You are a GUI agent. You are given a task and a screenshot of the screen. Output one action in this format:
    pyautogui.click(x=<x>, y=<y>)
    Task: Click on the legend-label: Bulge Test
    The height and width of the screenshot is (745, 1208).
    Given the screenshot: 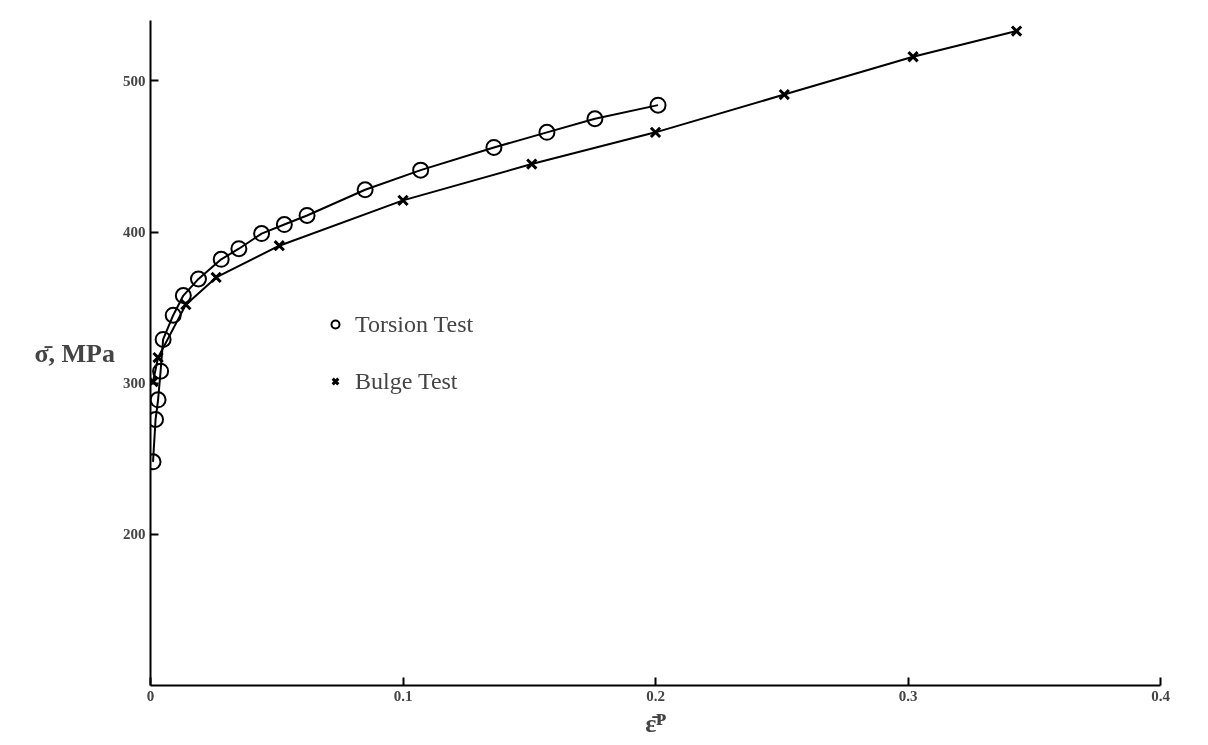 What is the action you would take?
    pyautogui.click(x=406, y=381)
    